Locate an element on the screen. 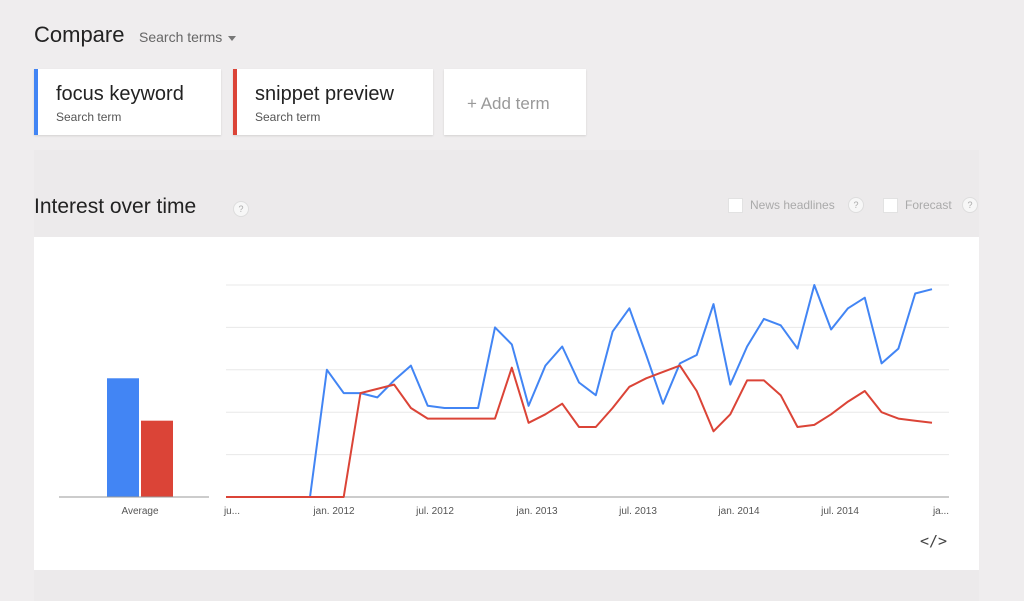  x-tick-label: jan. 2012 is located at coordinates (333, 511).